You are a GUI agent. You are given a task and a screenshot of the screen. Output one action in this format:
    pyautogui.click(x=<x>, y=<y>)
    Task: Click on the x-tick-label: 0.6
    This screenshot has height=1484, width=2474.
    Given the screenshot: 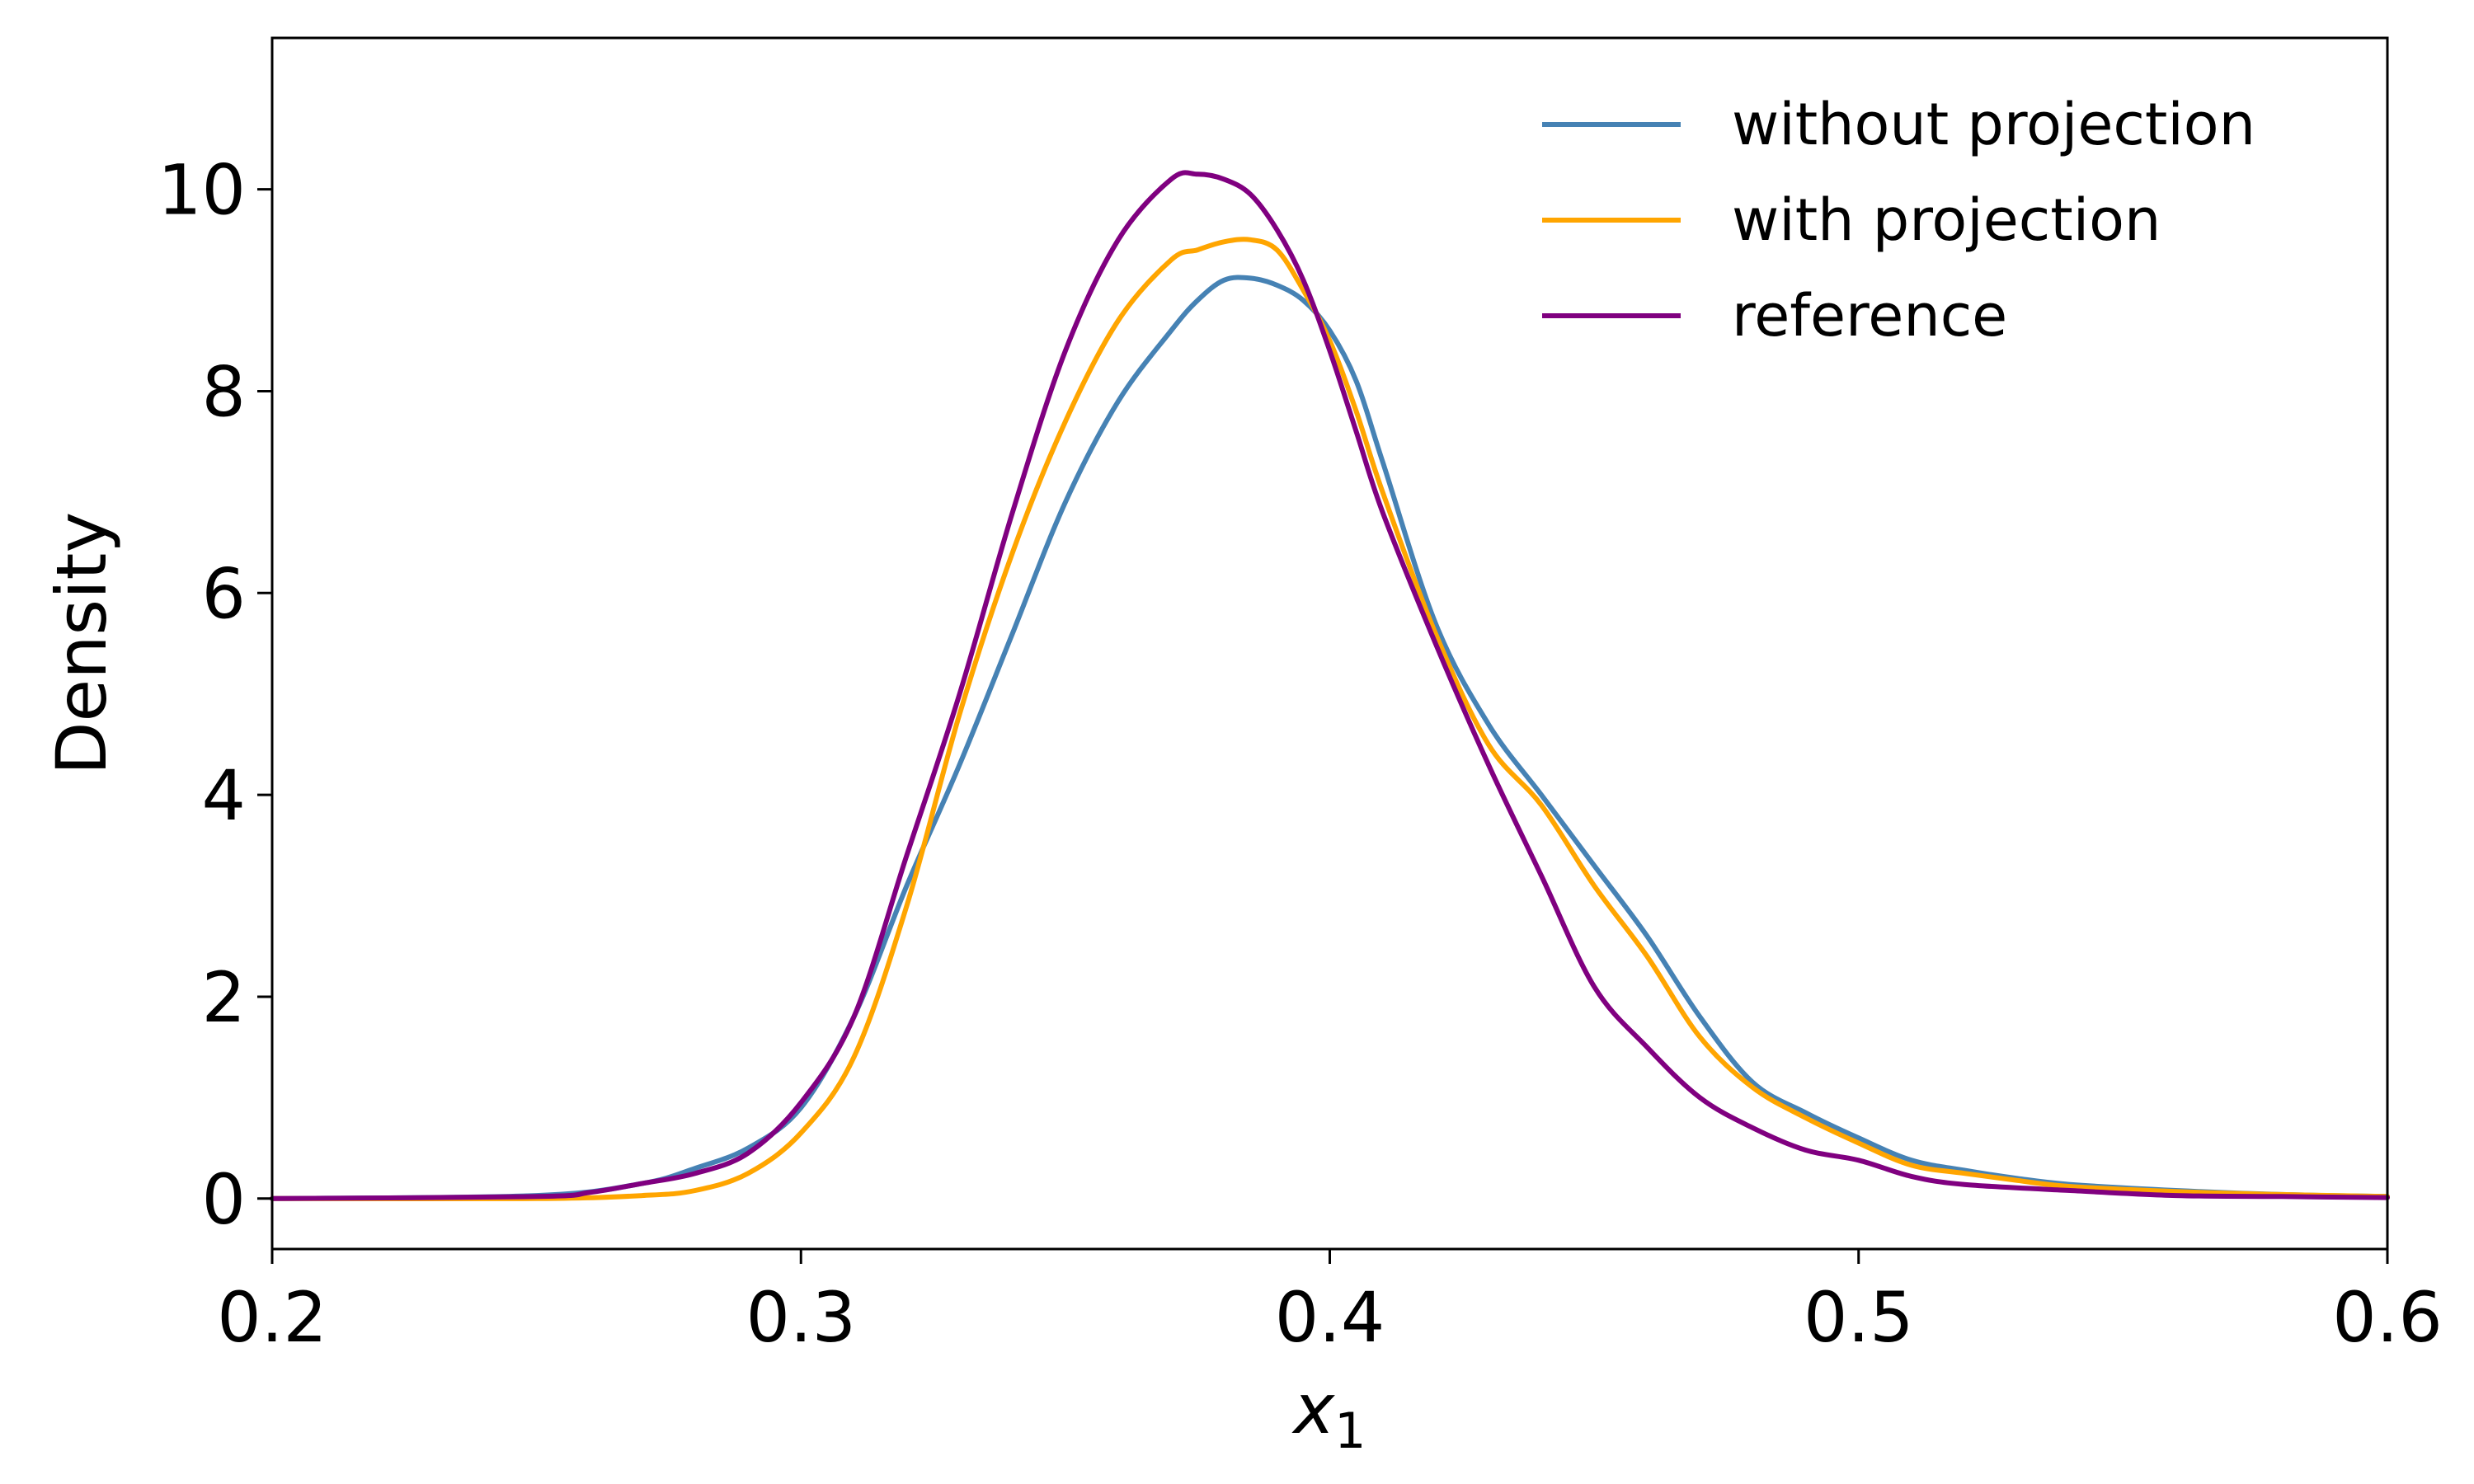 What is the action you would take?
    pyautogui.click(x=2387, y=1317)
    